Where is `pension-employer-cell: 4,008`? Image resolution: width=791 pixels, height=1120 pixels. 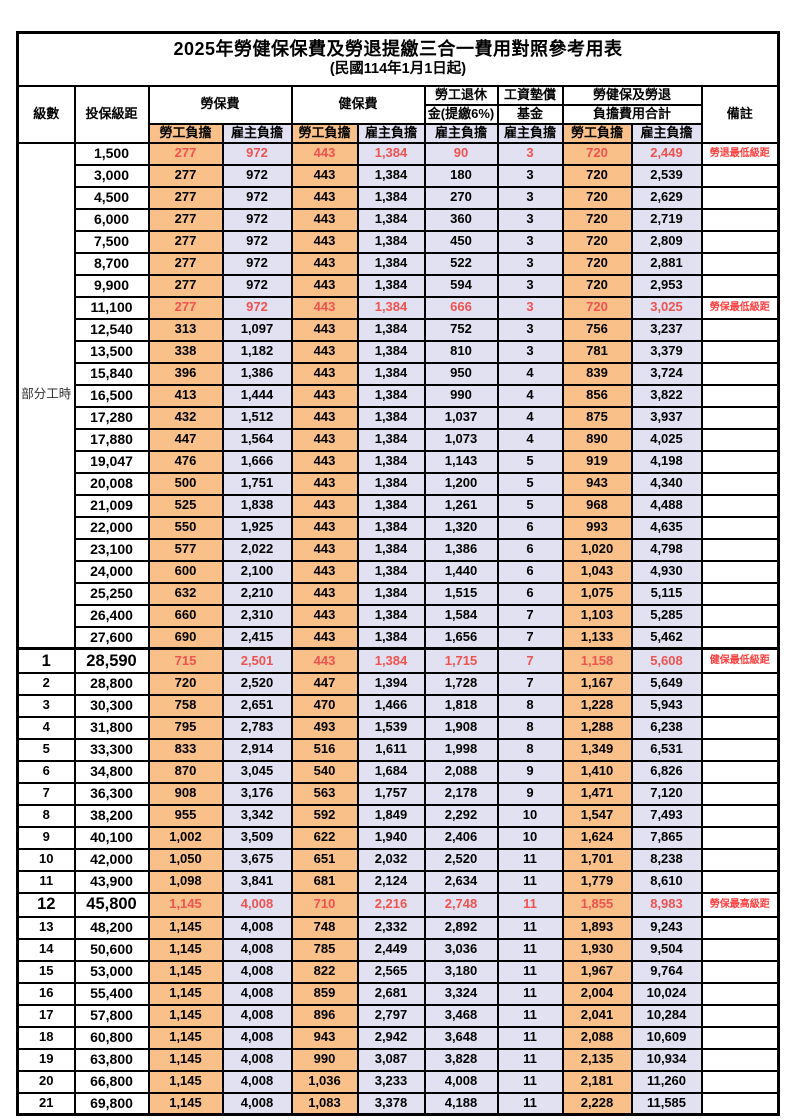
pension-employer-cell: 4,008 is located at coordinates (461, 1081).